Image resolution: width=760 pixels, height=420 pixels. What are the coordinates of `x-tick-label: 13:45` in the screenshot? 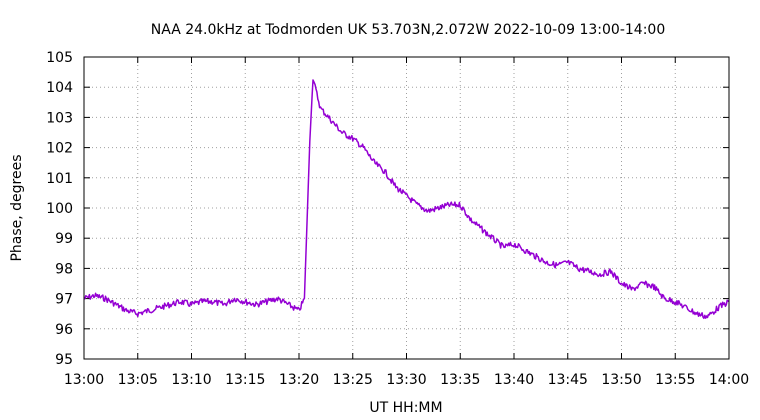 It's located at (568, 380).